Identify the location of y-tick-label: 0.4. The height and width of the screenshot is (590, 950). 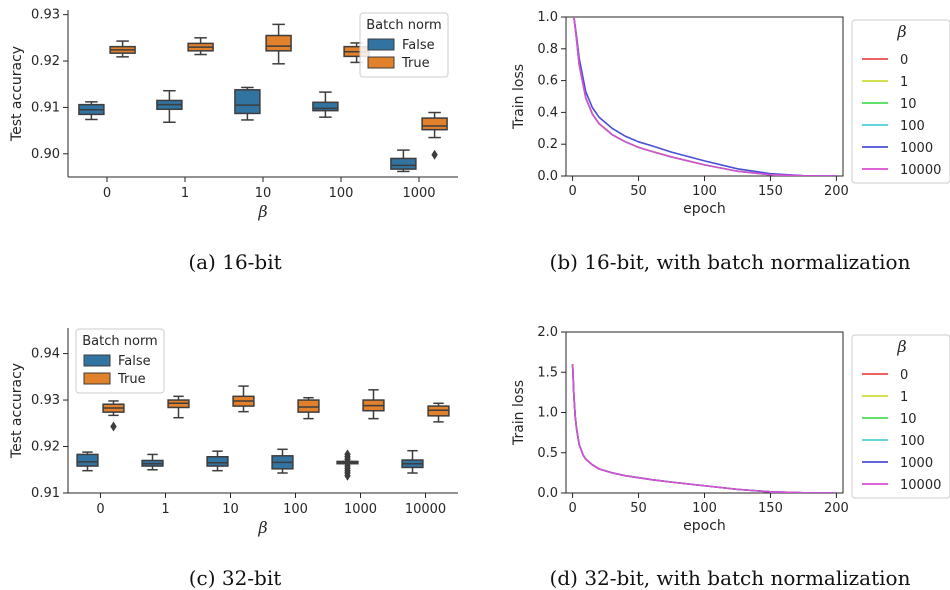
(547, 112).